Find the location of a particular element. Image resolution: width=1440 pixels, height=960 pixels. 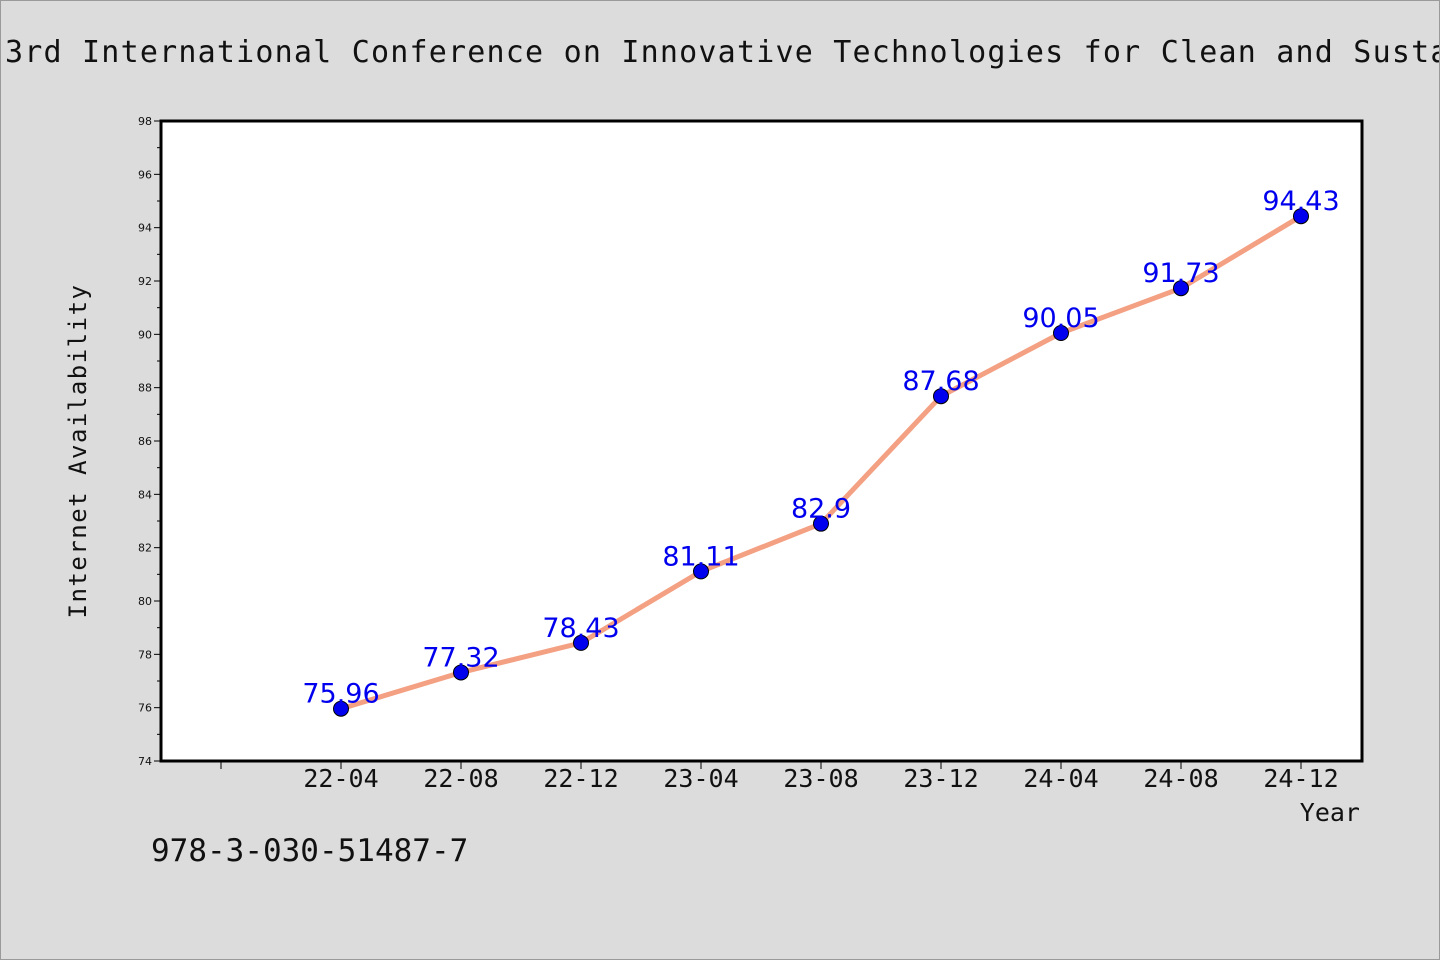

y-axis-ticks: 74 76 78 80 82 84 86 88 90 92 94 96 98 is located at coordinates (149, 441).